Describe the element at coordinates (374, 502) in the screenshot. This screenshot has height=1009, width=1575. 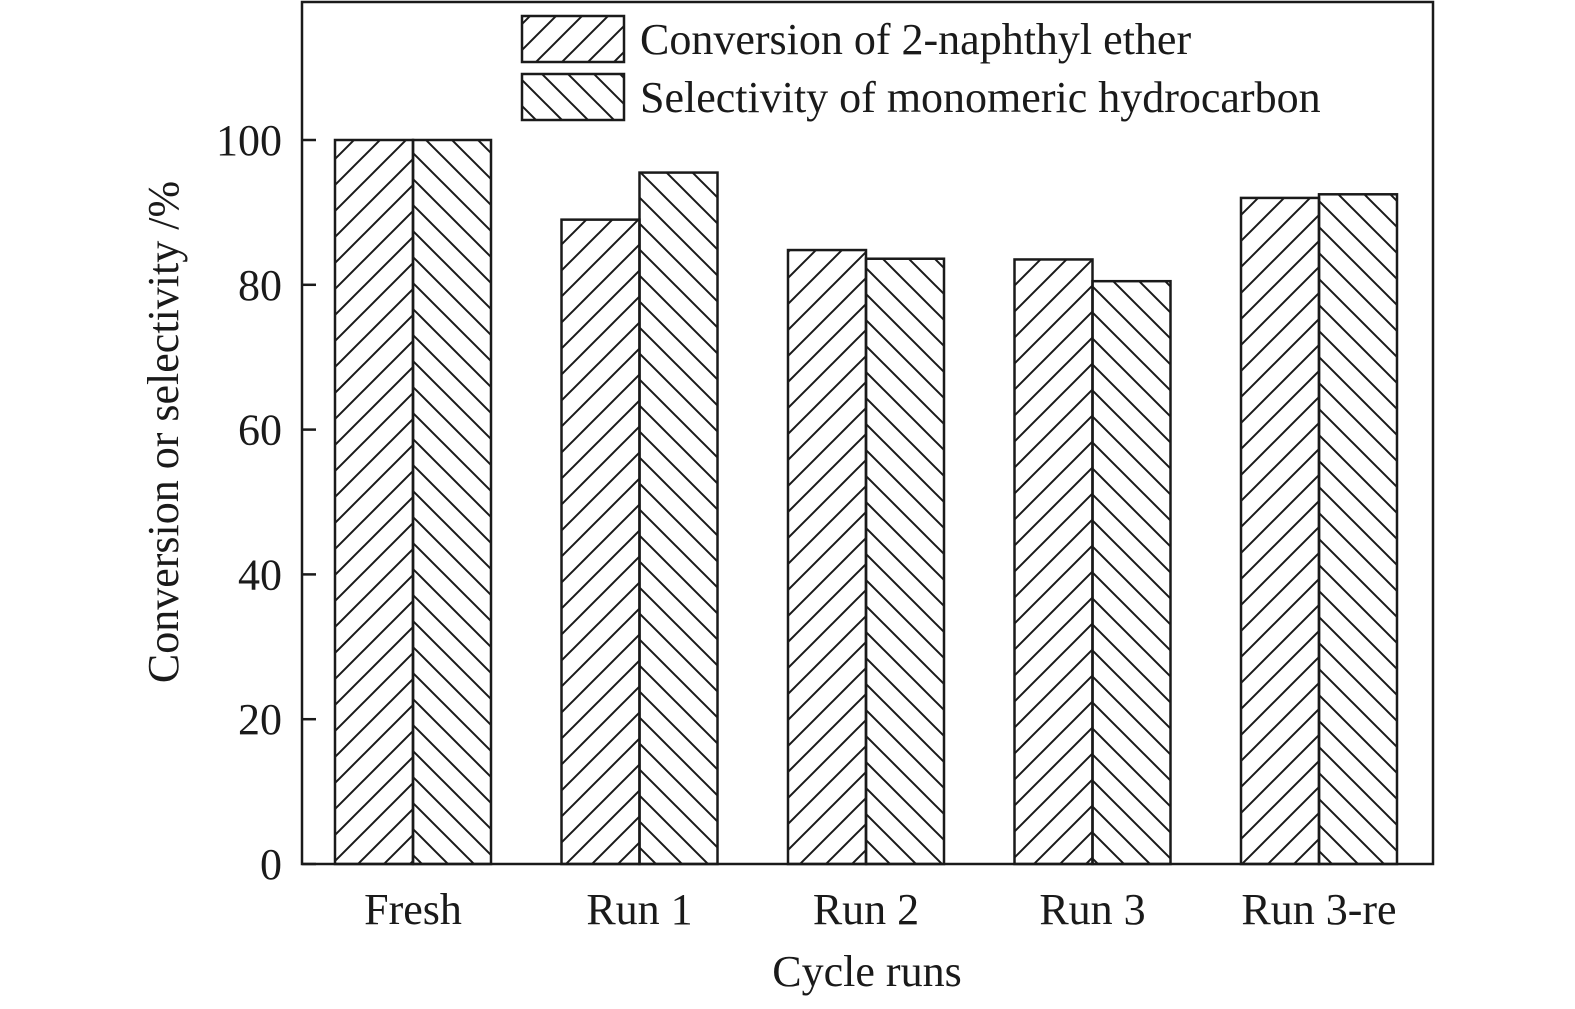
I see `bar-conversion-fresh` at that location.